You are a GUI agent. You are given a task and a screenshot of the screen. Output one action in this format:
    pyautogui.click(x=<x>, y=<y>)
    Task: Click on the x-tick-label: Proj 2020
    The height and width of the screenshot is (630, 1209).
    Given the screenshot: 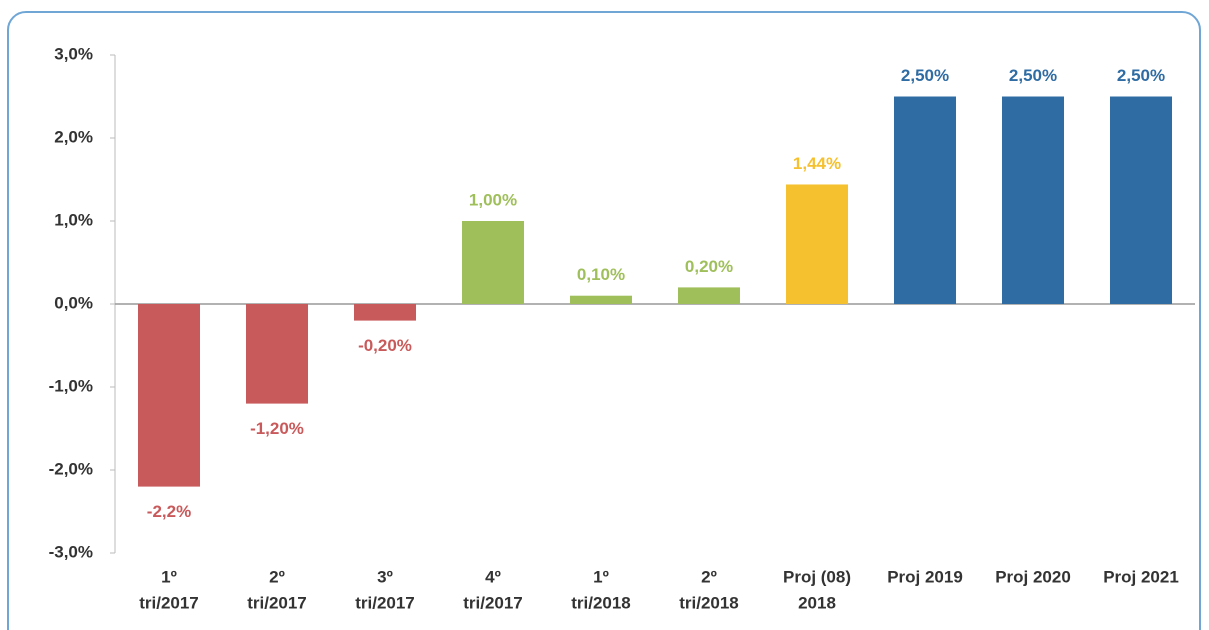 What is the action you would take?
    pyautogui.click(x=1033, y=576)
    